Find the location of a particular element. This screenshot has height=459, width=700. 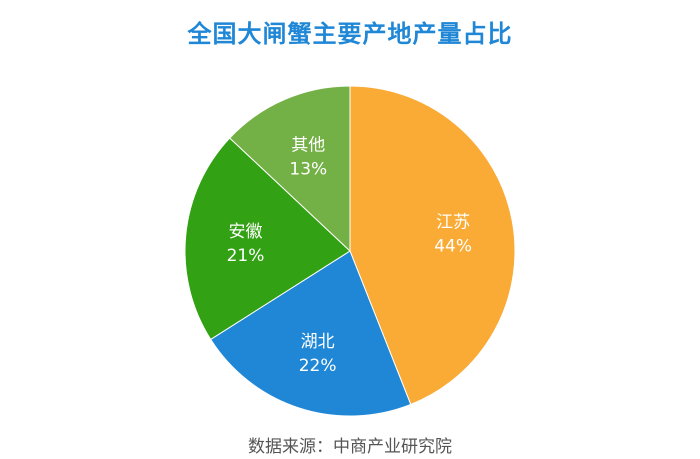

pie-slice-hubei is located at coordinates (310, 333).